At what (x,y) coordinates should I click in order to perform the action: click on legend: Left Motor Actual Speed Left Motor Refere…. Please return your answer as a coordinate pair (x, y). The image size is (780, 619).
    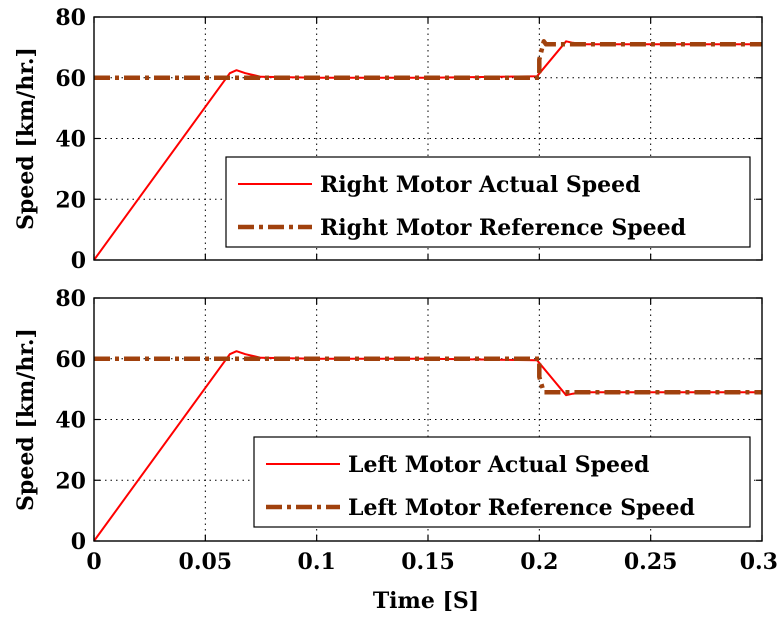
    Looking at the image, I should click on (502, 482).